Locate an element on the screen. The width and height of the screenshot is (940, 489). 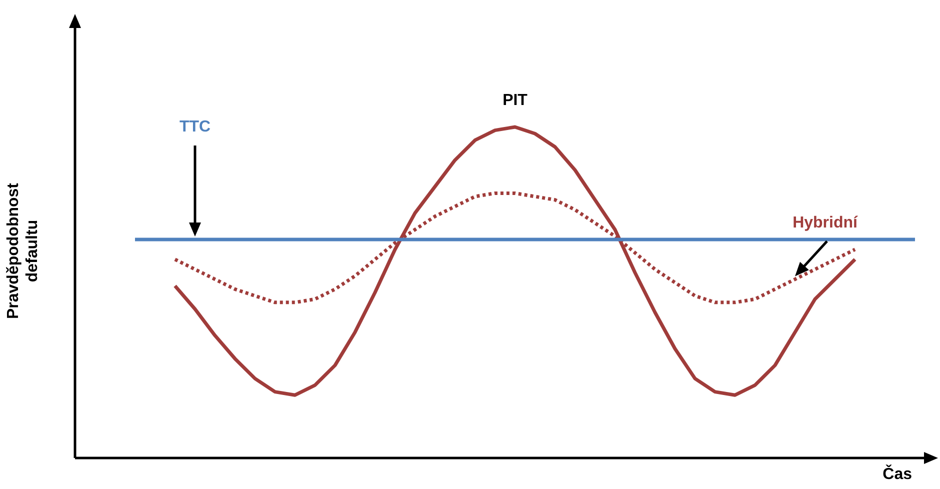
y-axis-title: Pravděpodobnost defaultu is located at coordinates (23, 252).